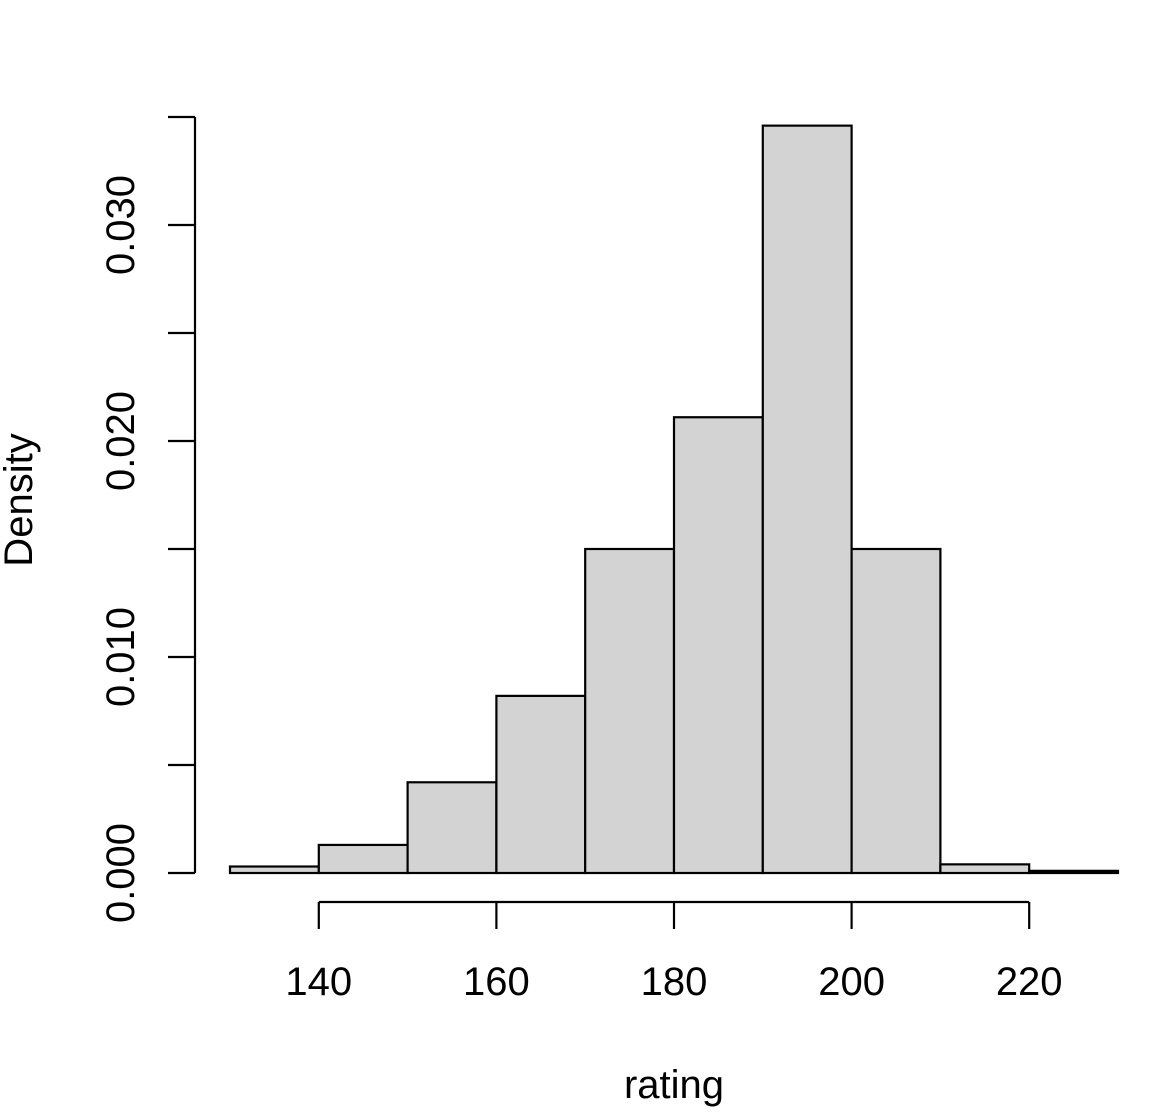 The width and height of the screenshot is (1164, 1114). What do you see at coordinates (496, 982) in the screenshot?
I see `x-tick-label: 160` at bounding box center [496, 982].